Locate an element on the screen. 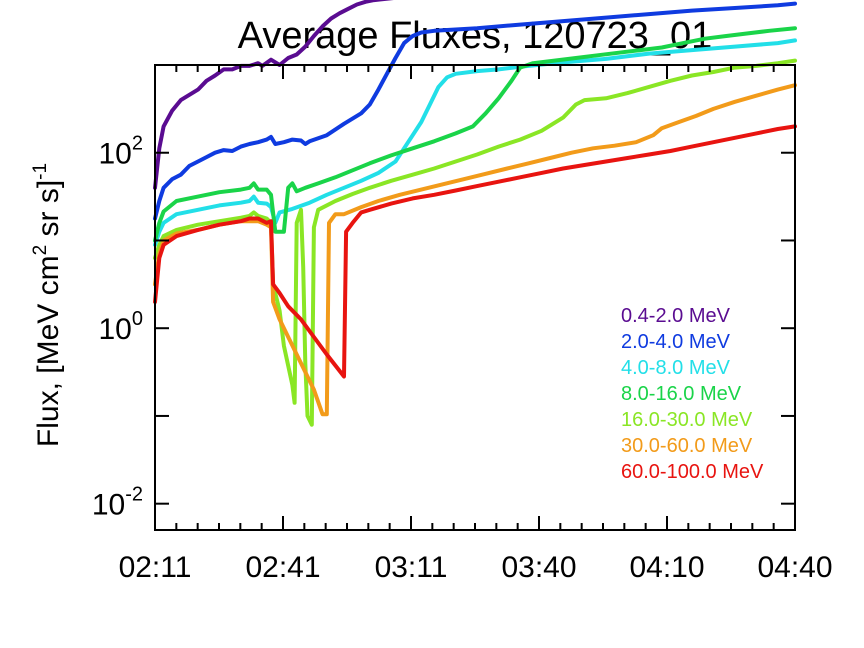 This screenshot has height=648, width=864. legend-entry-0: 0.4-2.0 MeV is located at coordinates (676, 316).